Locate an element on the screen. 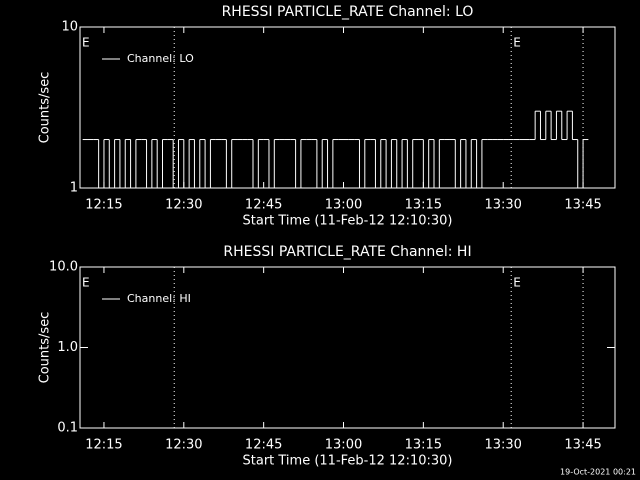  y-tick-label: 1.0 is located at coordinates (67, 347).